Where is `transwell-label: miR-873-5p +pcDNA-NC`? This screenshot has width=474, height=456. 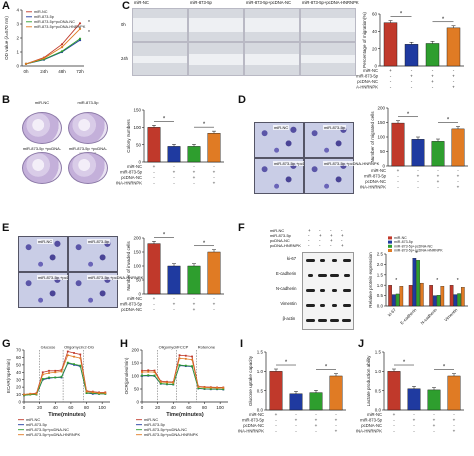 transwell-label: miR-873-5p +pcDNA-NC is located at coordinates (60, 277).